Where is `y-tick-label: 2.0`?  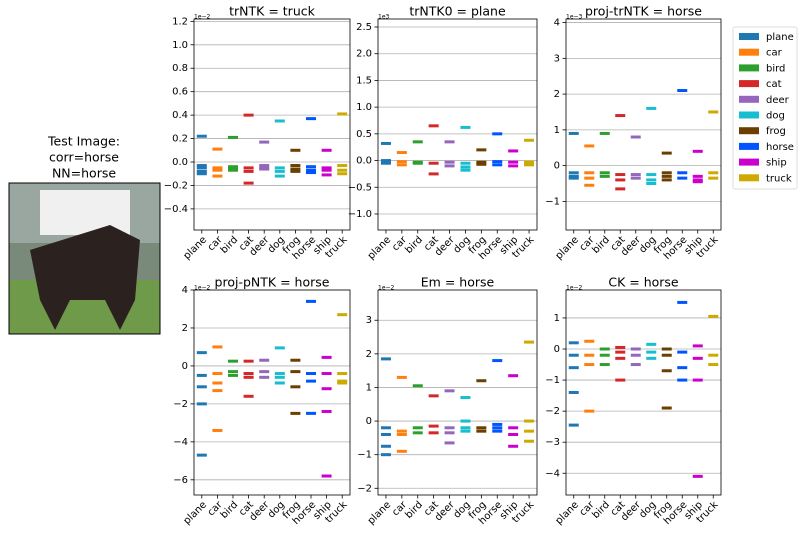 y-tick-label: 2.0 is located at coordinates (364, 54).